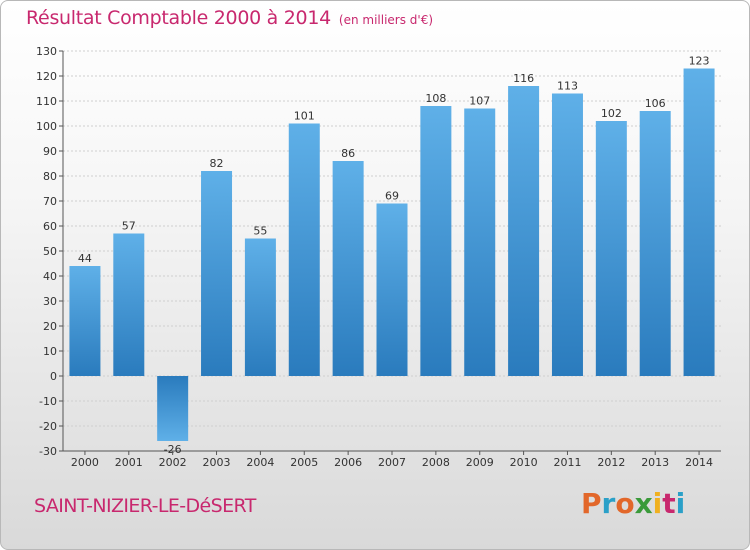 This screenshot has width=750, height=550. Describe the element at coordinates (50, 201) in the screenshot. I see `y-tick-label: 70` at that location.